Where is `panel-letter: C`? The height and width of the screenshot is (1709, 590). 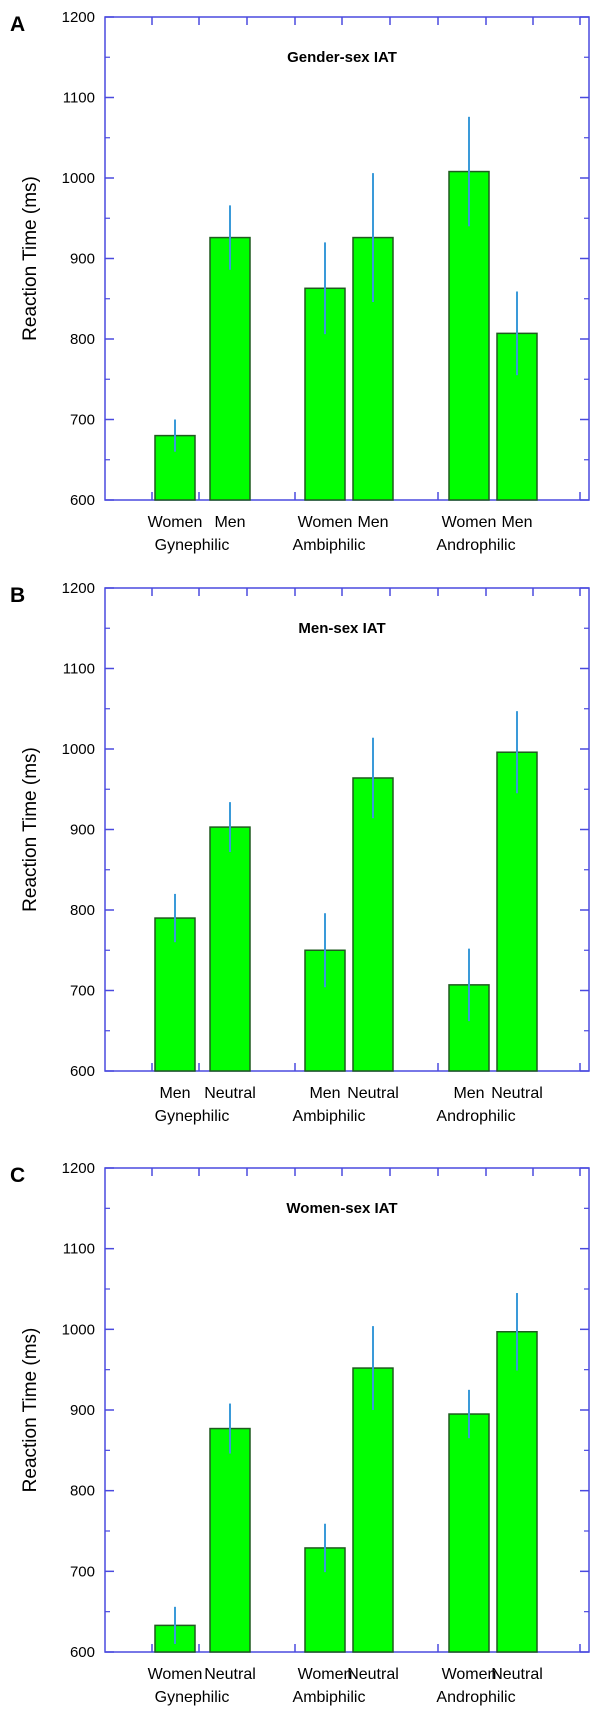
panel-letter: C is located at coordinates (17, 1175).